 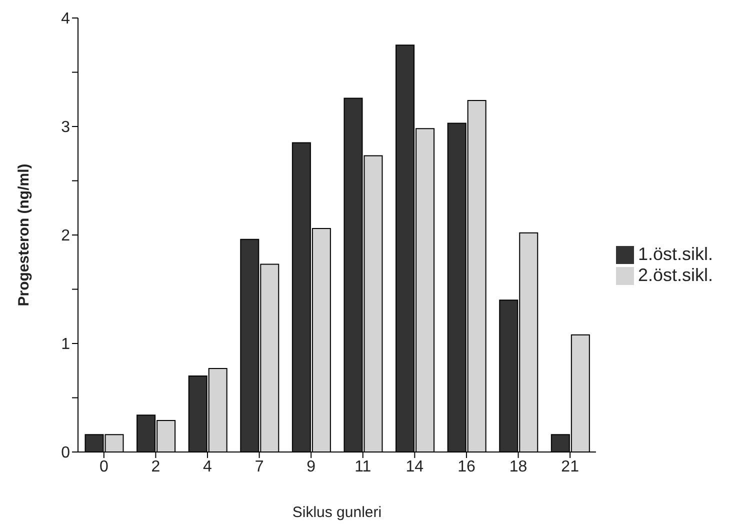 What do you see at coordinates (415, 467) in the screenshot?
I see `x-tick-label: 14` at bounding box center [415, 467].